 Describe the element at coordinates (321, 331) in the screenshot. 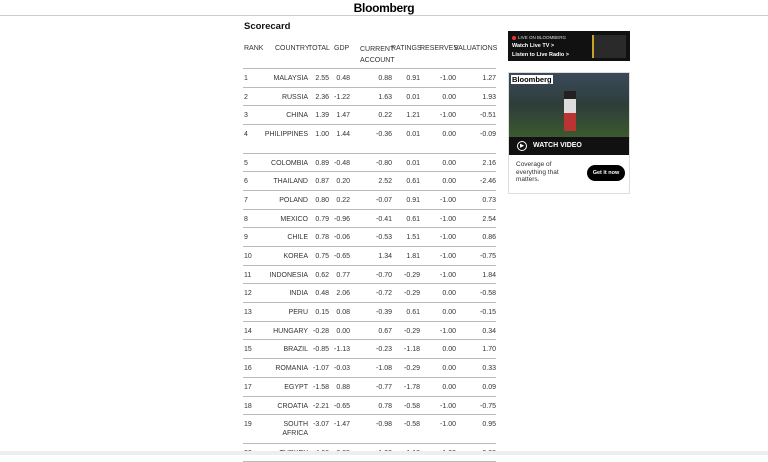

I see `total-cell: -0.28` at that location.